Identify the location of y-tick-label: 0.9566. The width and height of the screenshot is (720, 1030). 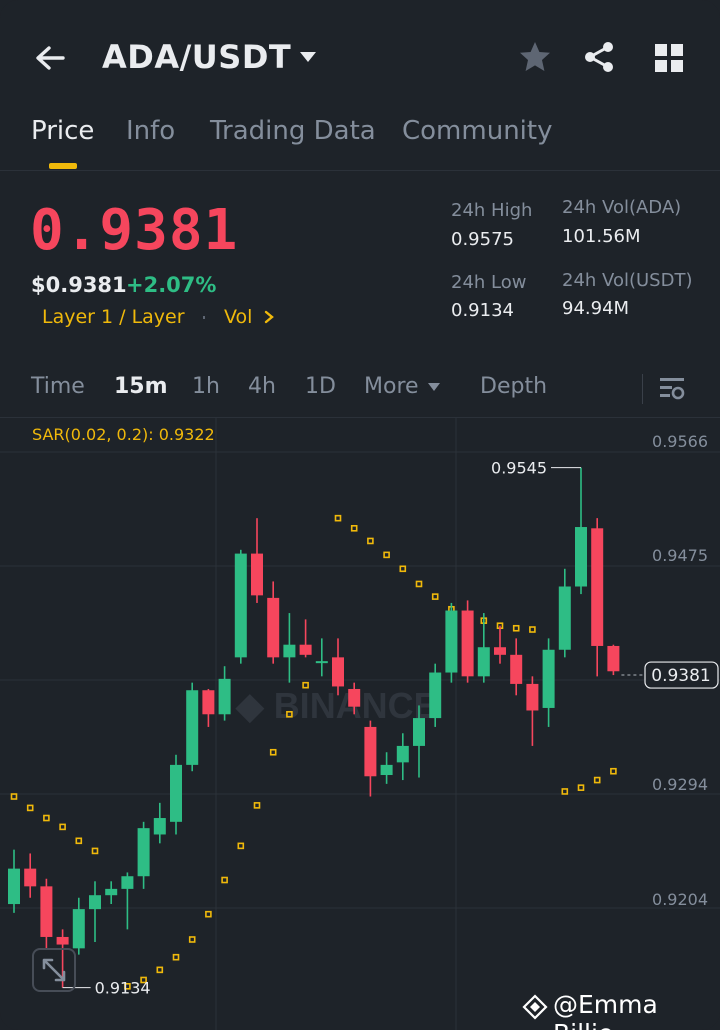
(680, 441).